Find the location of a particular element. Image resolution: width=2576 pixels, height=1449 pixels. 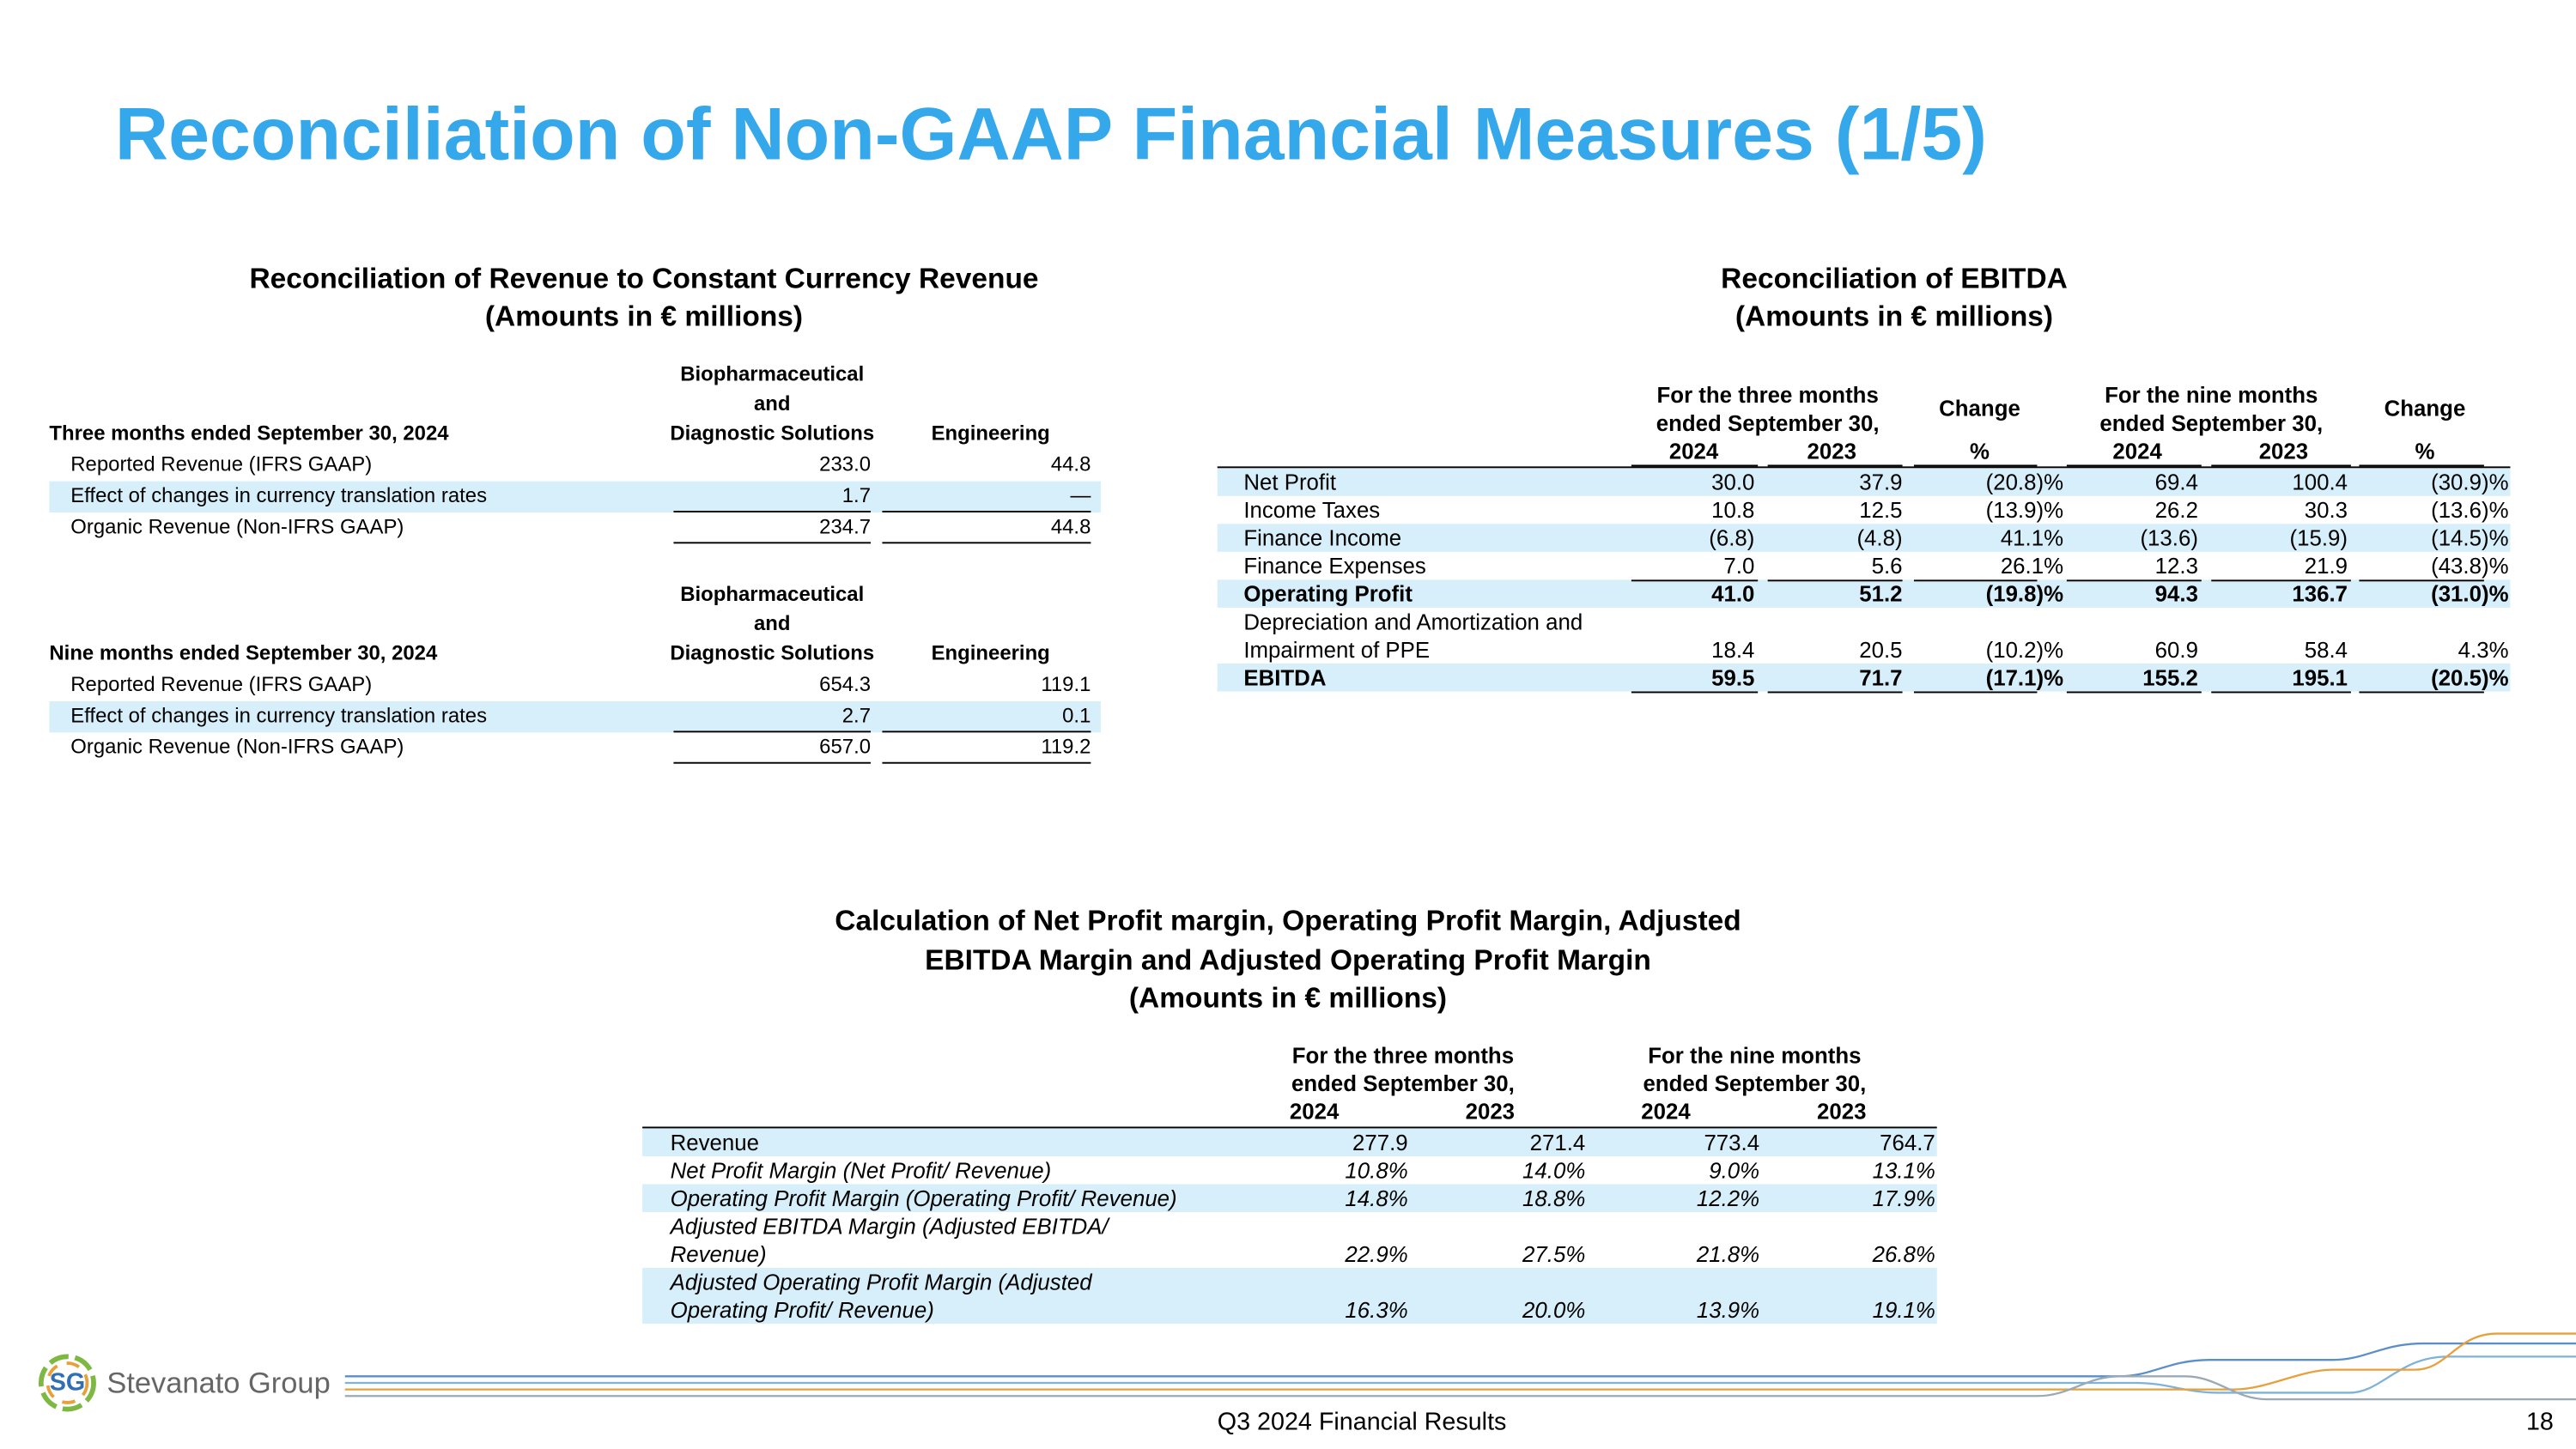

logo-ring is located at coordinates (67, 1382).